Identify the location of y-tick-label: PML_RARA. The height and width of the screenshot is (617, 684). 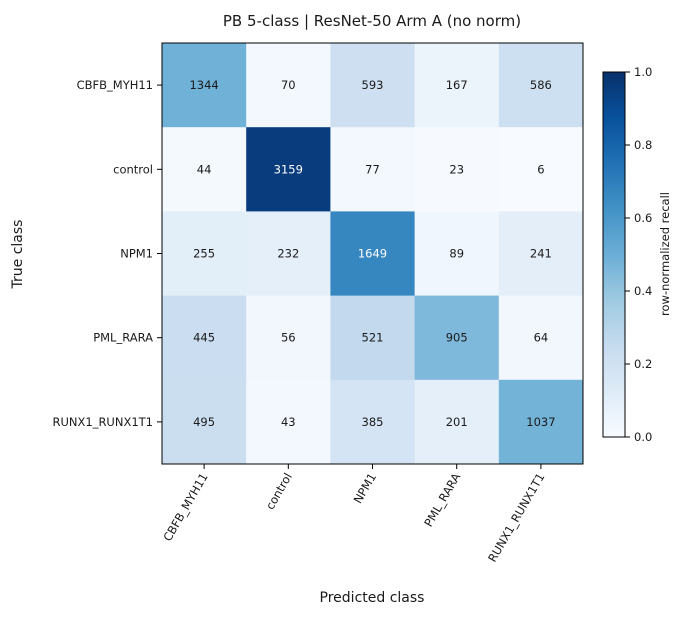
(123, 338).